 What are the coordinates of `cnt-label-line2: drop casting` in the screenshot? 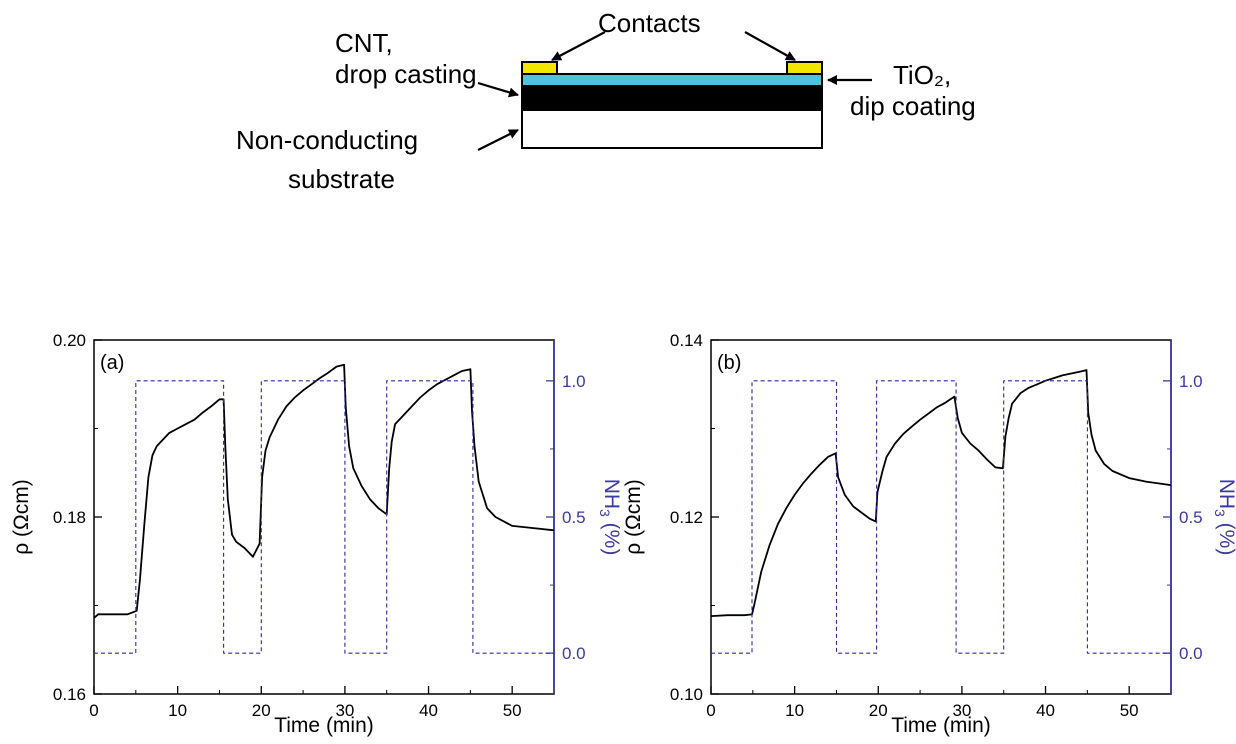 It's located at (406, 74).